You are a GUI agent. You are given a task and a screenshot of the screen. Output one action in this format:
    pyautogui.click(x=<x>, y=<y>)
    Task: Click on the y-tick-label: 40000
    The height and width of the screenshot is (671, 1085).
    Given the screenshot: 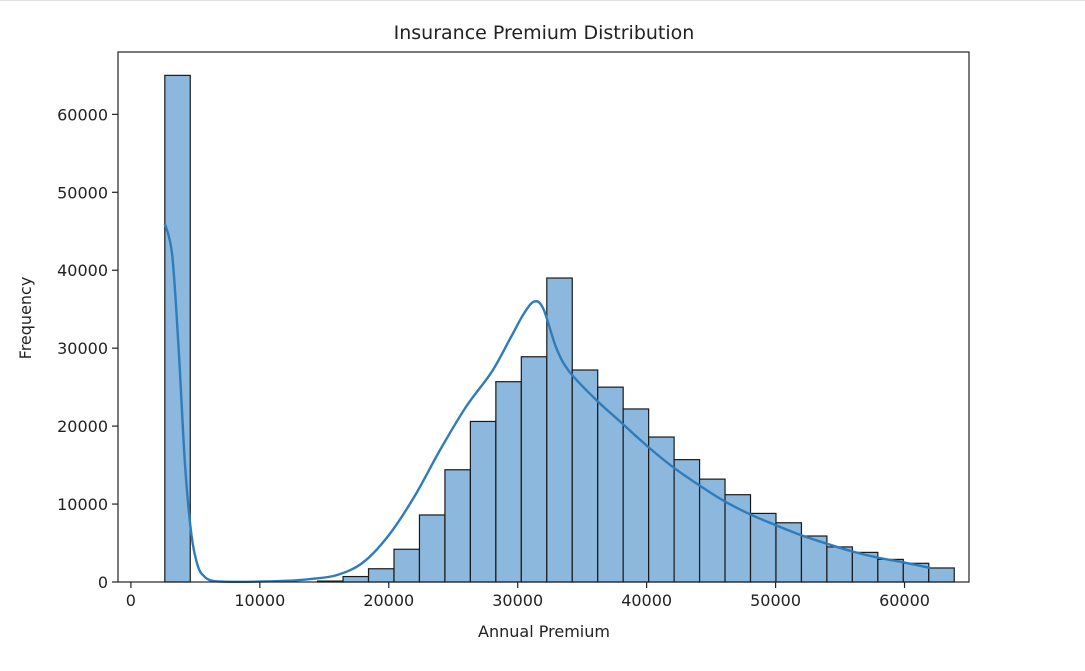 What is the action you would take?
    pyautogui.click(x=82, y=270)
    